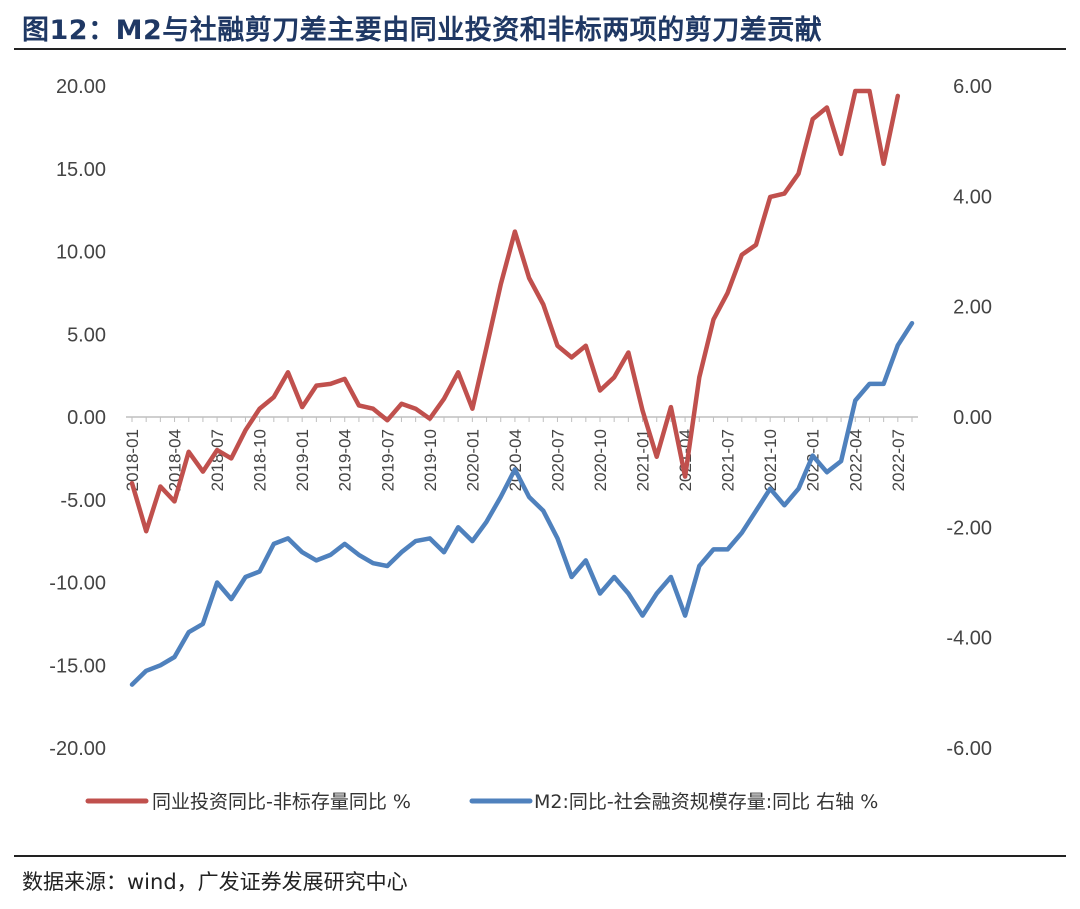 This screenshot has width=1080, height=909. Describe the element at coordinates (81, 170) in the screenshot. I see `left-tick-label: 15.00` at that location.